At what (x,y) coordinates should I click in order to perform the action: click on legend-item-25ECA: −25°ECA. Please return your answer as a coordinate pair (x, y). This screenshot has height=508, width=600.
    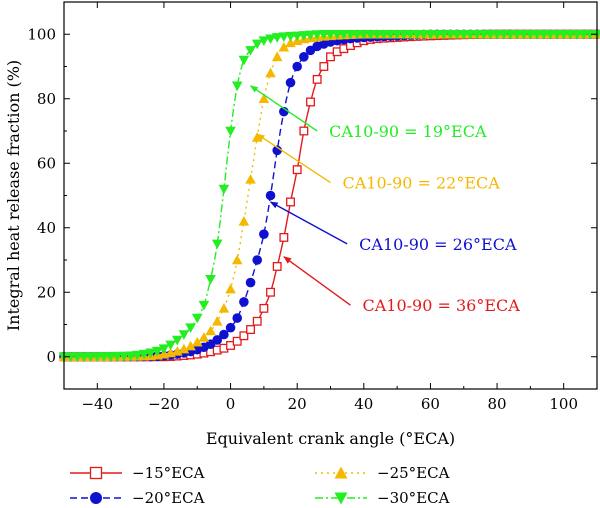
    Looking at the image, I should click on (382, 473).